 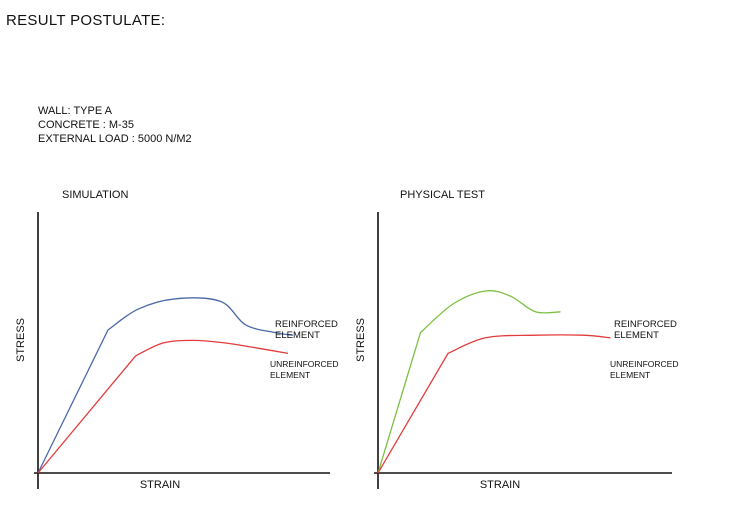 I want to click on simulation-unreinforced-line, so click(x=163, y=406).